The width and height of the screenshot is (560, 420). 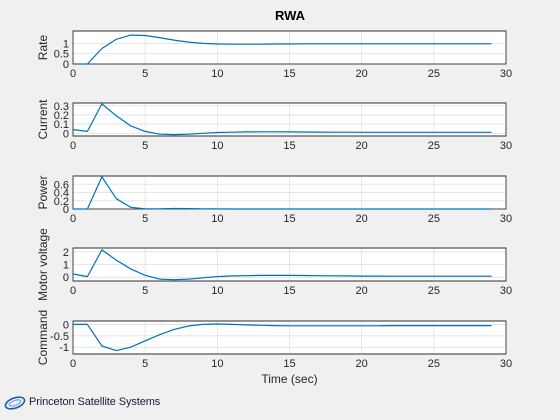 What do you see at coordinates (61, 55) in the screenshot?
I see `y-tick-label: 0.5` at bounding box center [61, 55].